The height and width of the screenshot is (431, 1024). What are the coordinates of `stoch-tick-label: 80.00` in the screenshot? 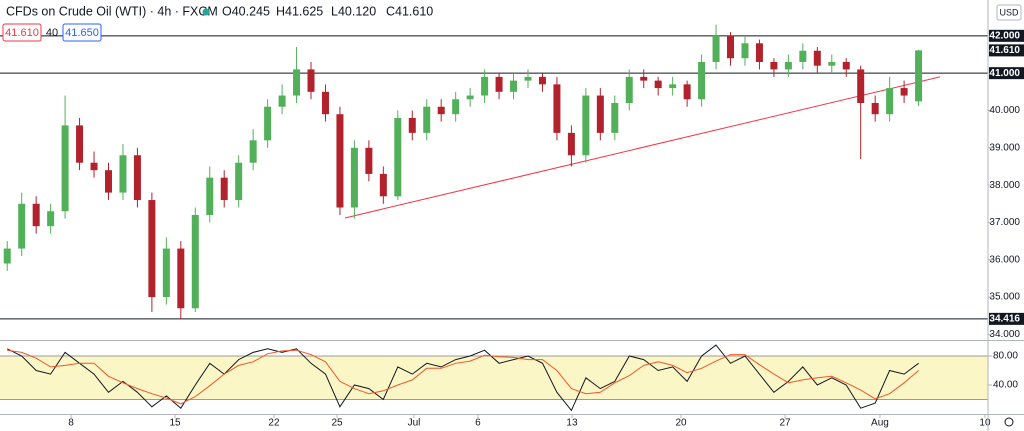 It's located at (1005, 356).